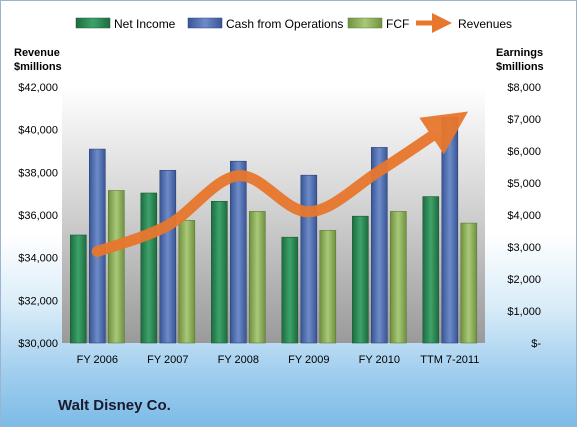 This screenshot has width=577, height=427. I want to click on category-label-5: FY 2010, so click(379, 360).